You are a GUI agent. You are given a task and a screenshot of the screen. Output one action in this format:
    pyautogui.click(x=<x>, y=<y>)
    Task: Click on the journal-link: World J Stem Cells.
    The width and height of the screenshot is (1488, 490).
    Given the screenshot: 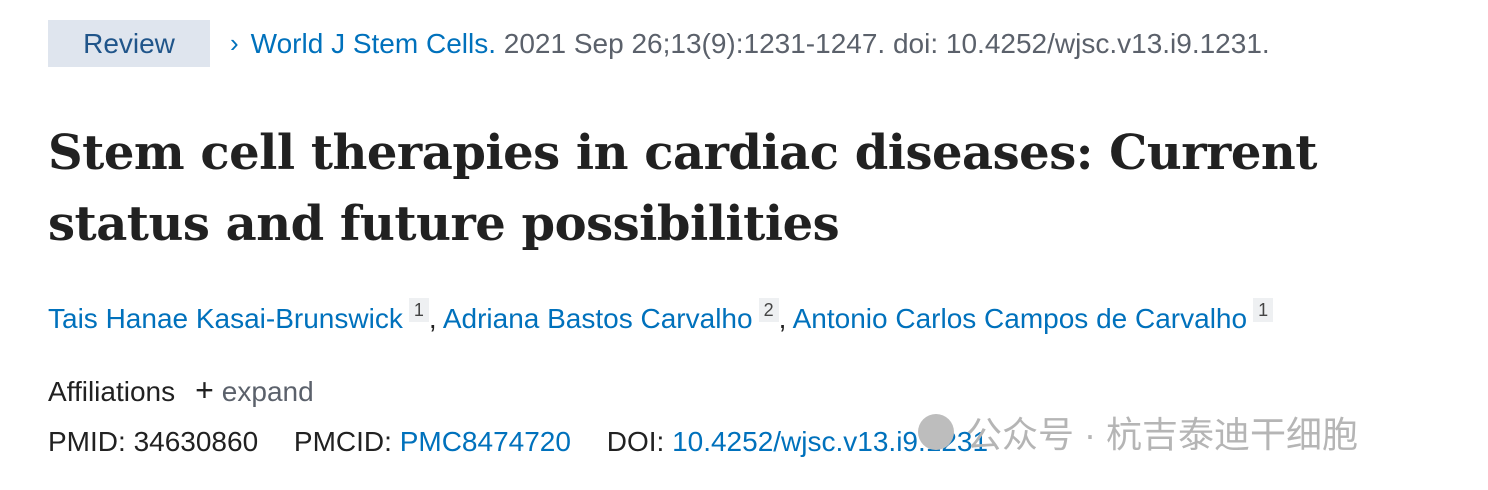 What is the action you would take?
    pyautogui.click(x=373, y=43)
    